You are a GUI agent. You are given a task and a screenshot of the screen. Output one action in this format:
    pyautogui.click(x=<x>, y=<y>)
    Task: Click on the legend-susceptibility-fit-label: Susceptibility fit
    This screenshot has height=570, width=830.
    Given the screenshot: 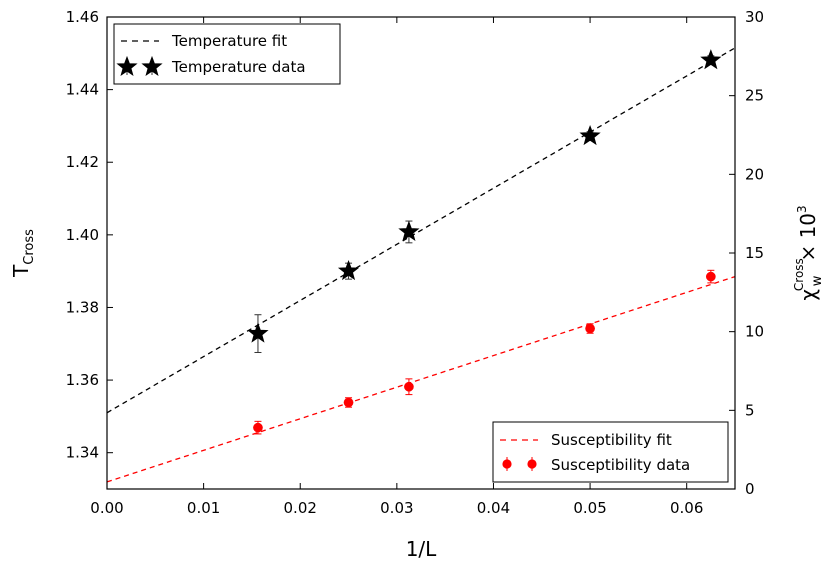 What is the action you would take?
    pyautogui.click(x=611, y=440)
    